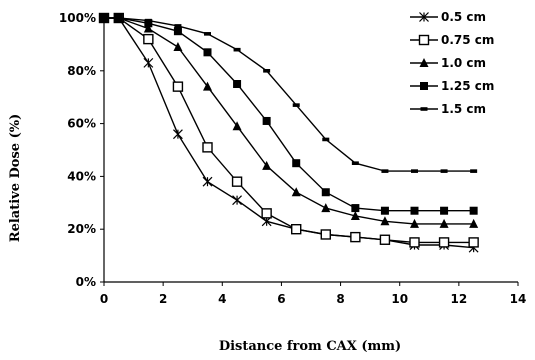 This screenshot has width=535, height=360. Describe the element at coordinates (15, 178) in the screenshot. I see `y-axis-label: Relative Dose (%)` at that location.